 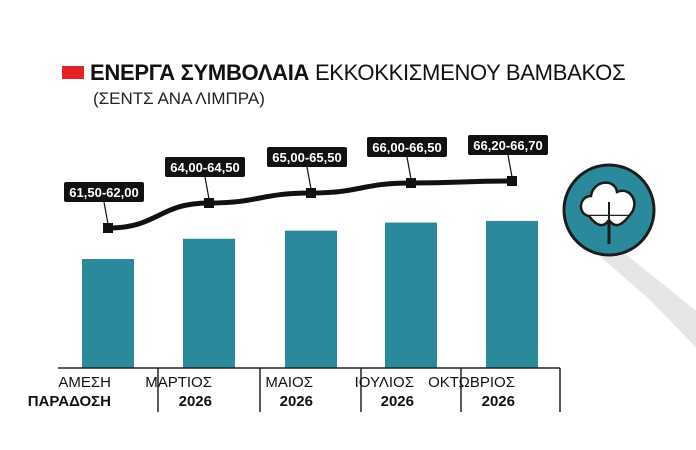 I want to click on icon-boll, so click(x=607, y=199).